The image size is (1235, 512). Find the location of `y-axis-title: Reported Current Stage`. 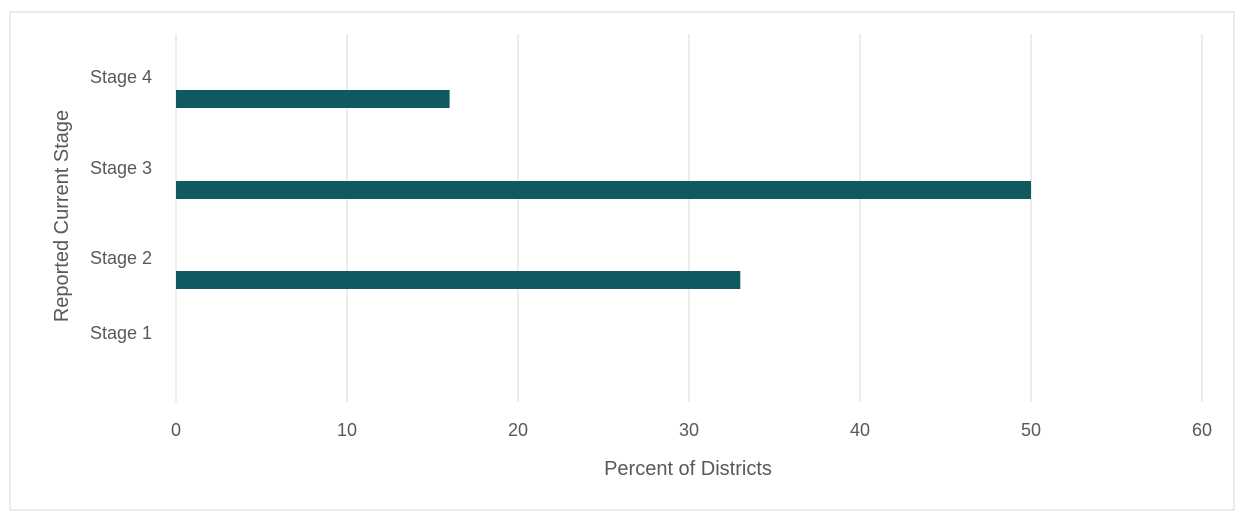

y-axis-title: Reported Current Stage is located at coordinates (62, 216).